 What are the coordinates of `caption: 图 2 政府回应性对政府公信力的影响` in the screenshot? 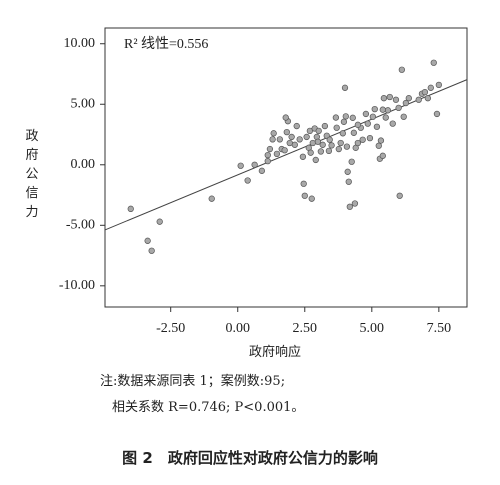 It's located at (250, 458).